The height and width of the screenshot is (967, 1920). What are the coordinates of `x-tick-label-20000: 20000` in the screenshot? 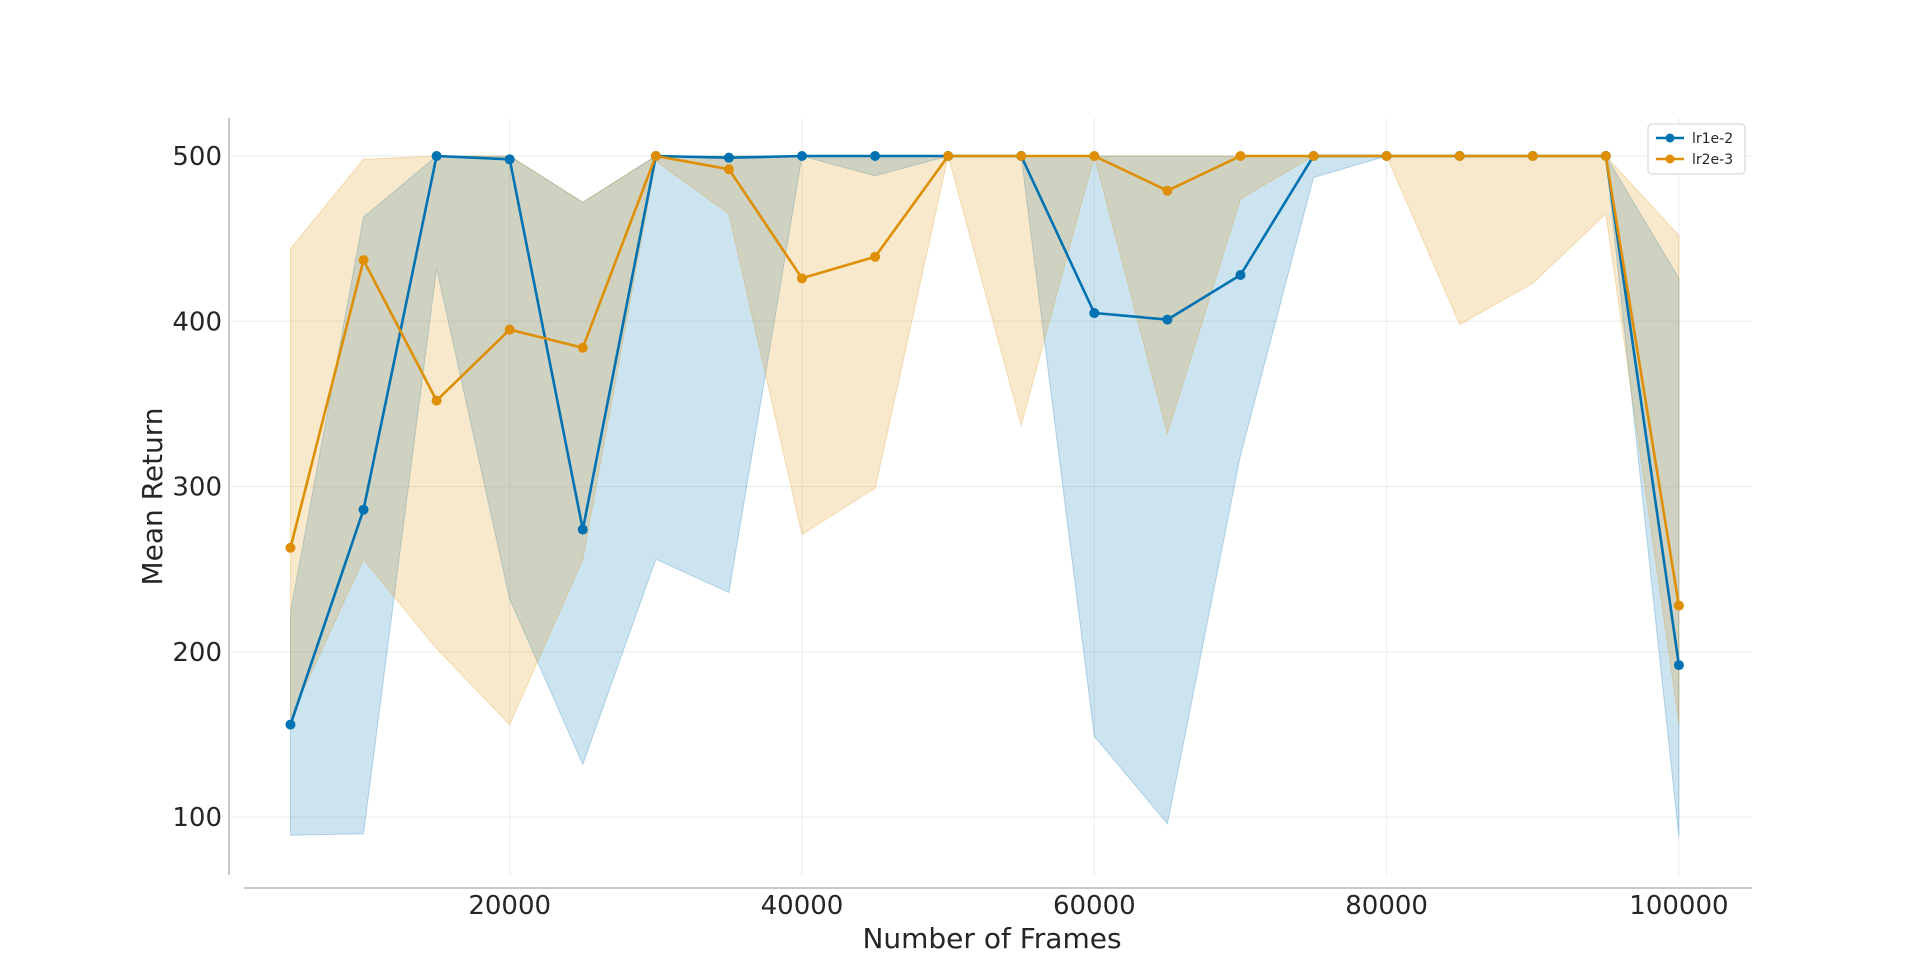 It's located at (509, 906).